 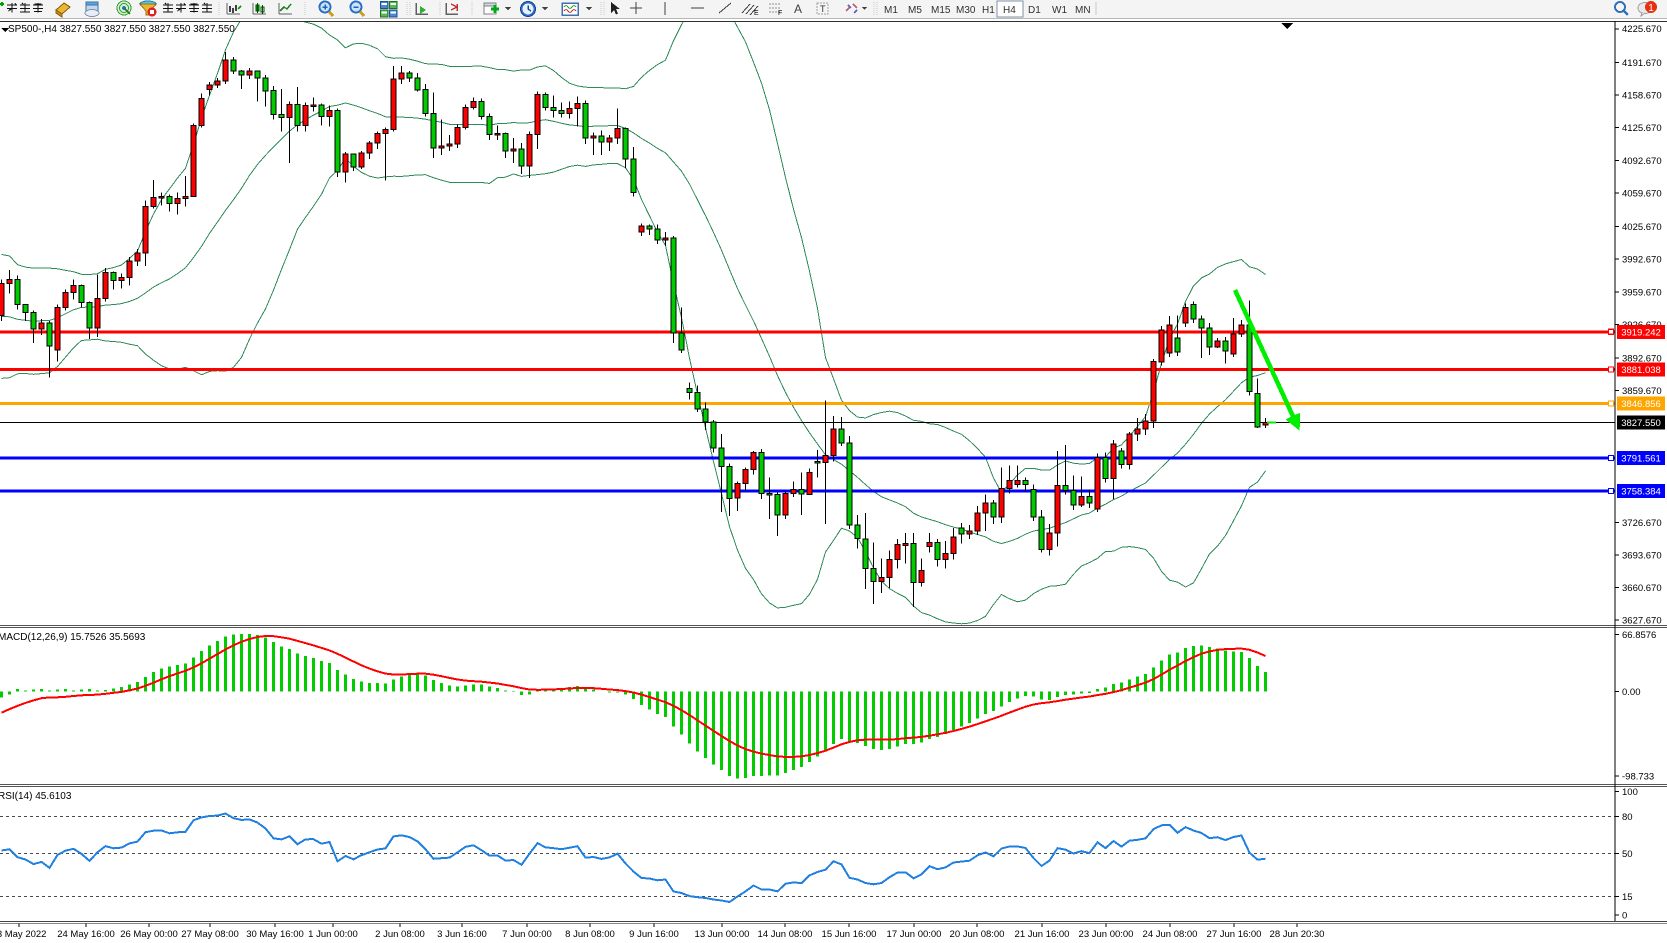 I want to click on svg-text: 3726.670, so click(x=1642, y=523).